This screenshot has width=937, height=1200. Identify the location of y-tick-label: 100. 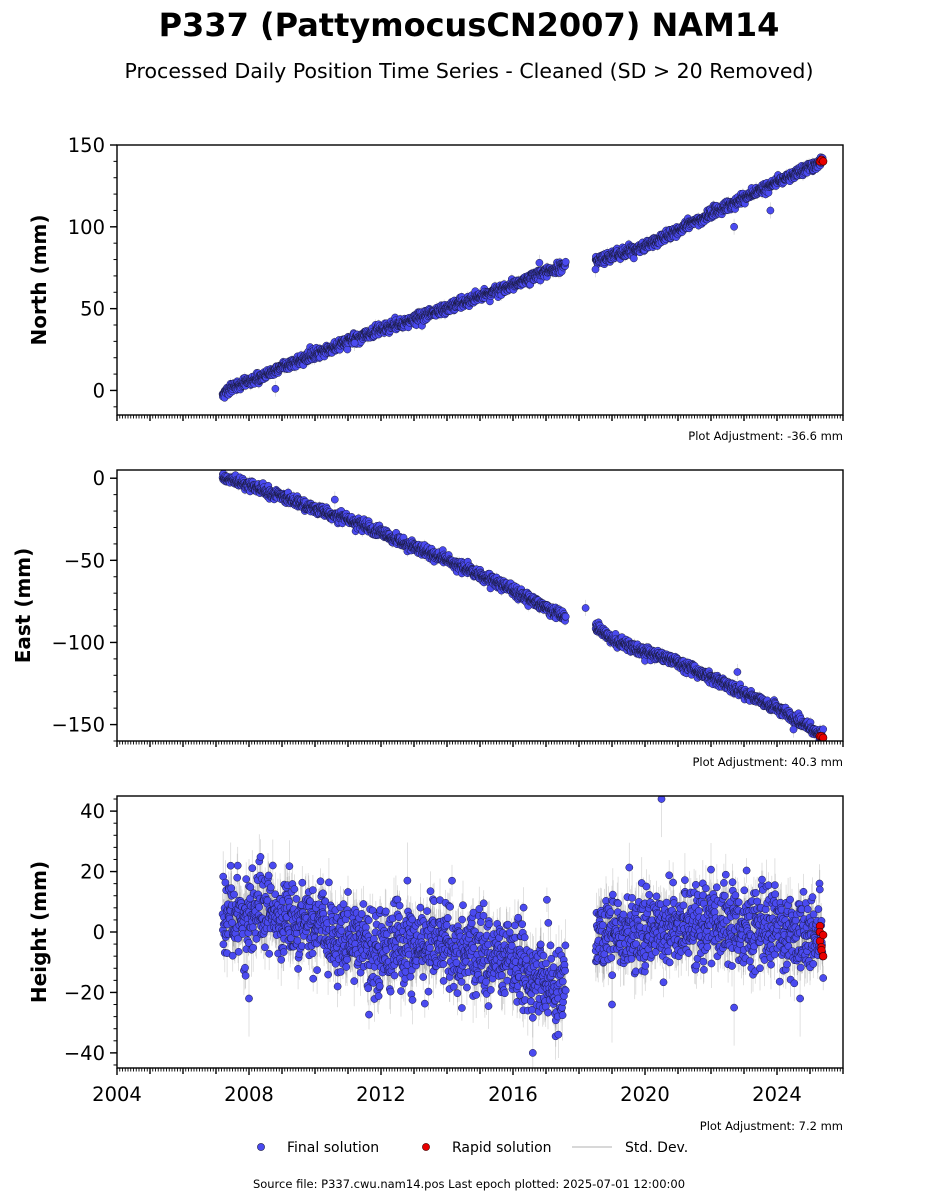
(86, 227).